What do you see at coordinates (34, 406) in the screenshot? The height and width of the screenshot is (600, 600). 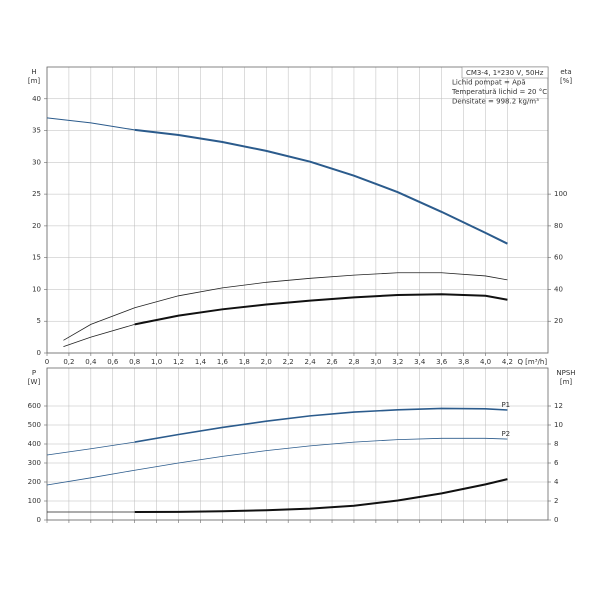 I see `y-tick-label: 600` at bounding box center [34, 406].